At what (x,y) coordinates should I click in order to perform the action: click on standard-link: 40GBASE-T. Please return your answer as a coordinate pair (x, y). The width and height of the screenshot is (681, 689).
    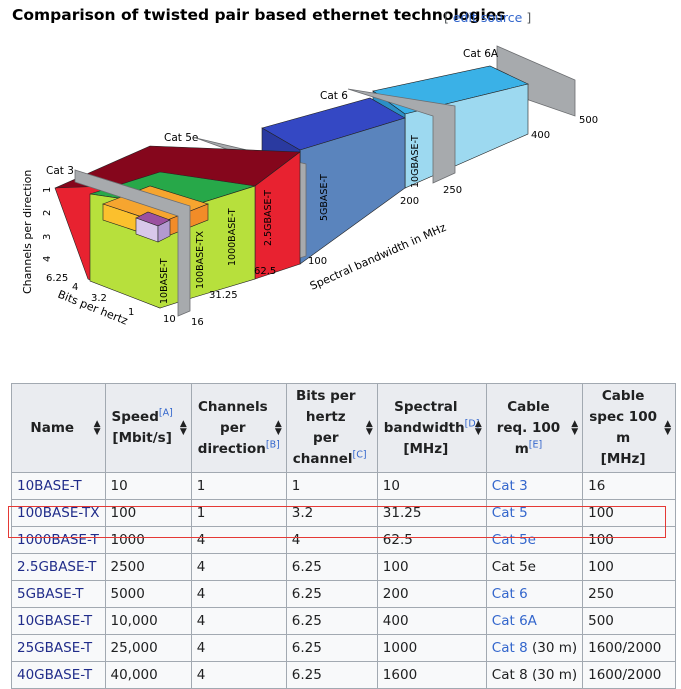
    Looking at the image, I should click on (55, 675).